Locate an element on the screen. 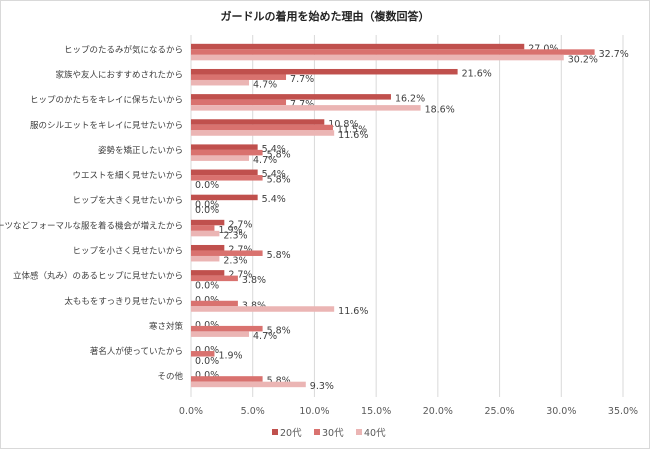  data-label: 7.7% is located at coordinates (302, 104).